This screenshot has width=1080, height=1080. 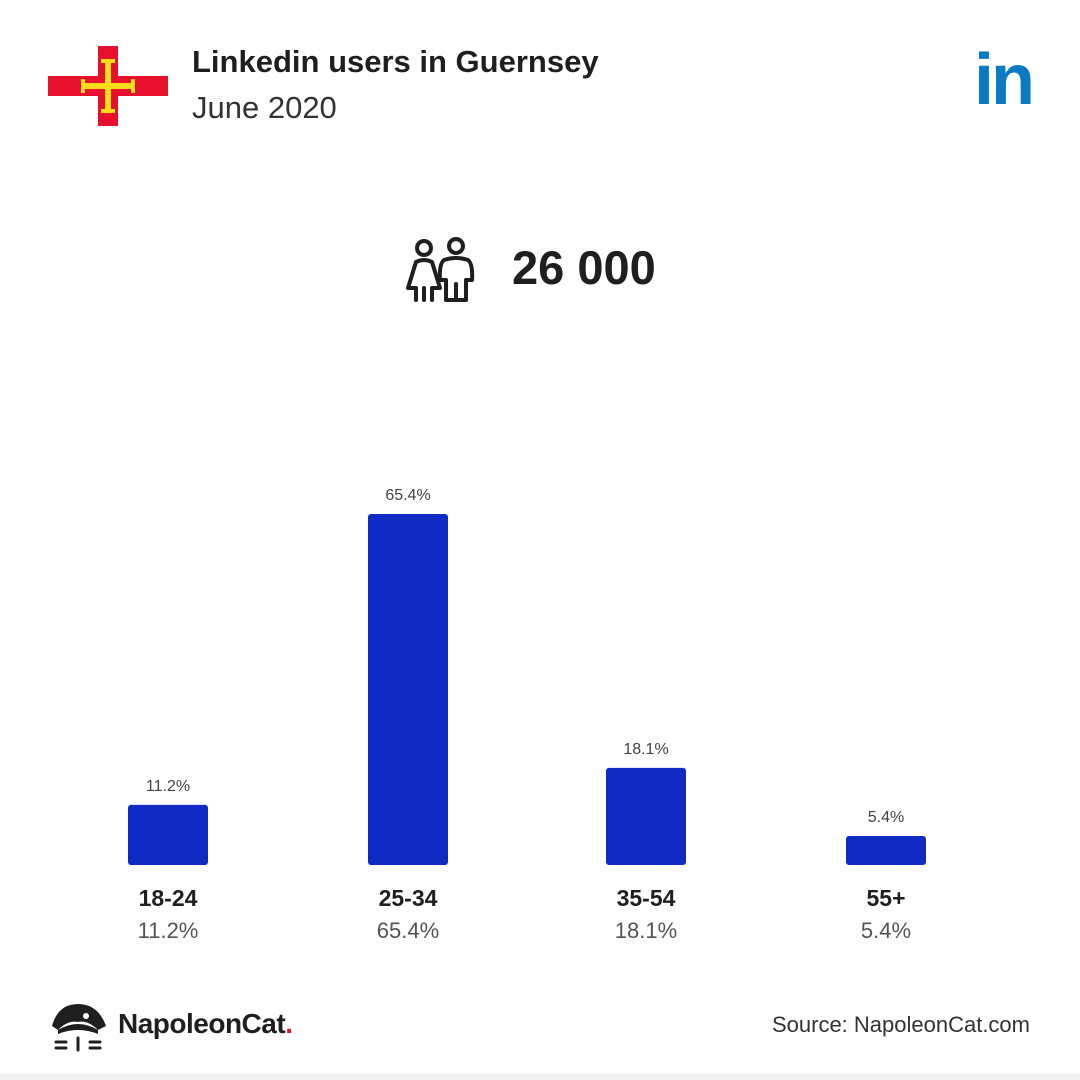 What do you see at coordinates (168, 930) in the screenshot?
I see `category-percent-label: 11.2%` at bounding box center [168, 930].